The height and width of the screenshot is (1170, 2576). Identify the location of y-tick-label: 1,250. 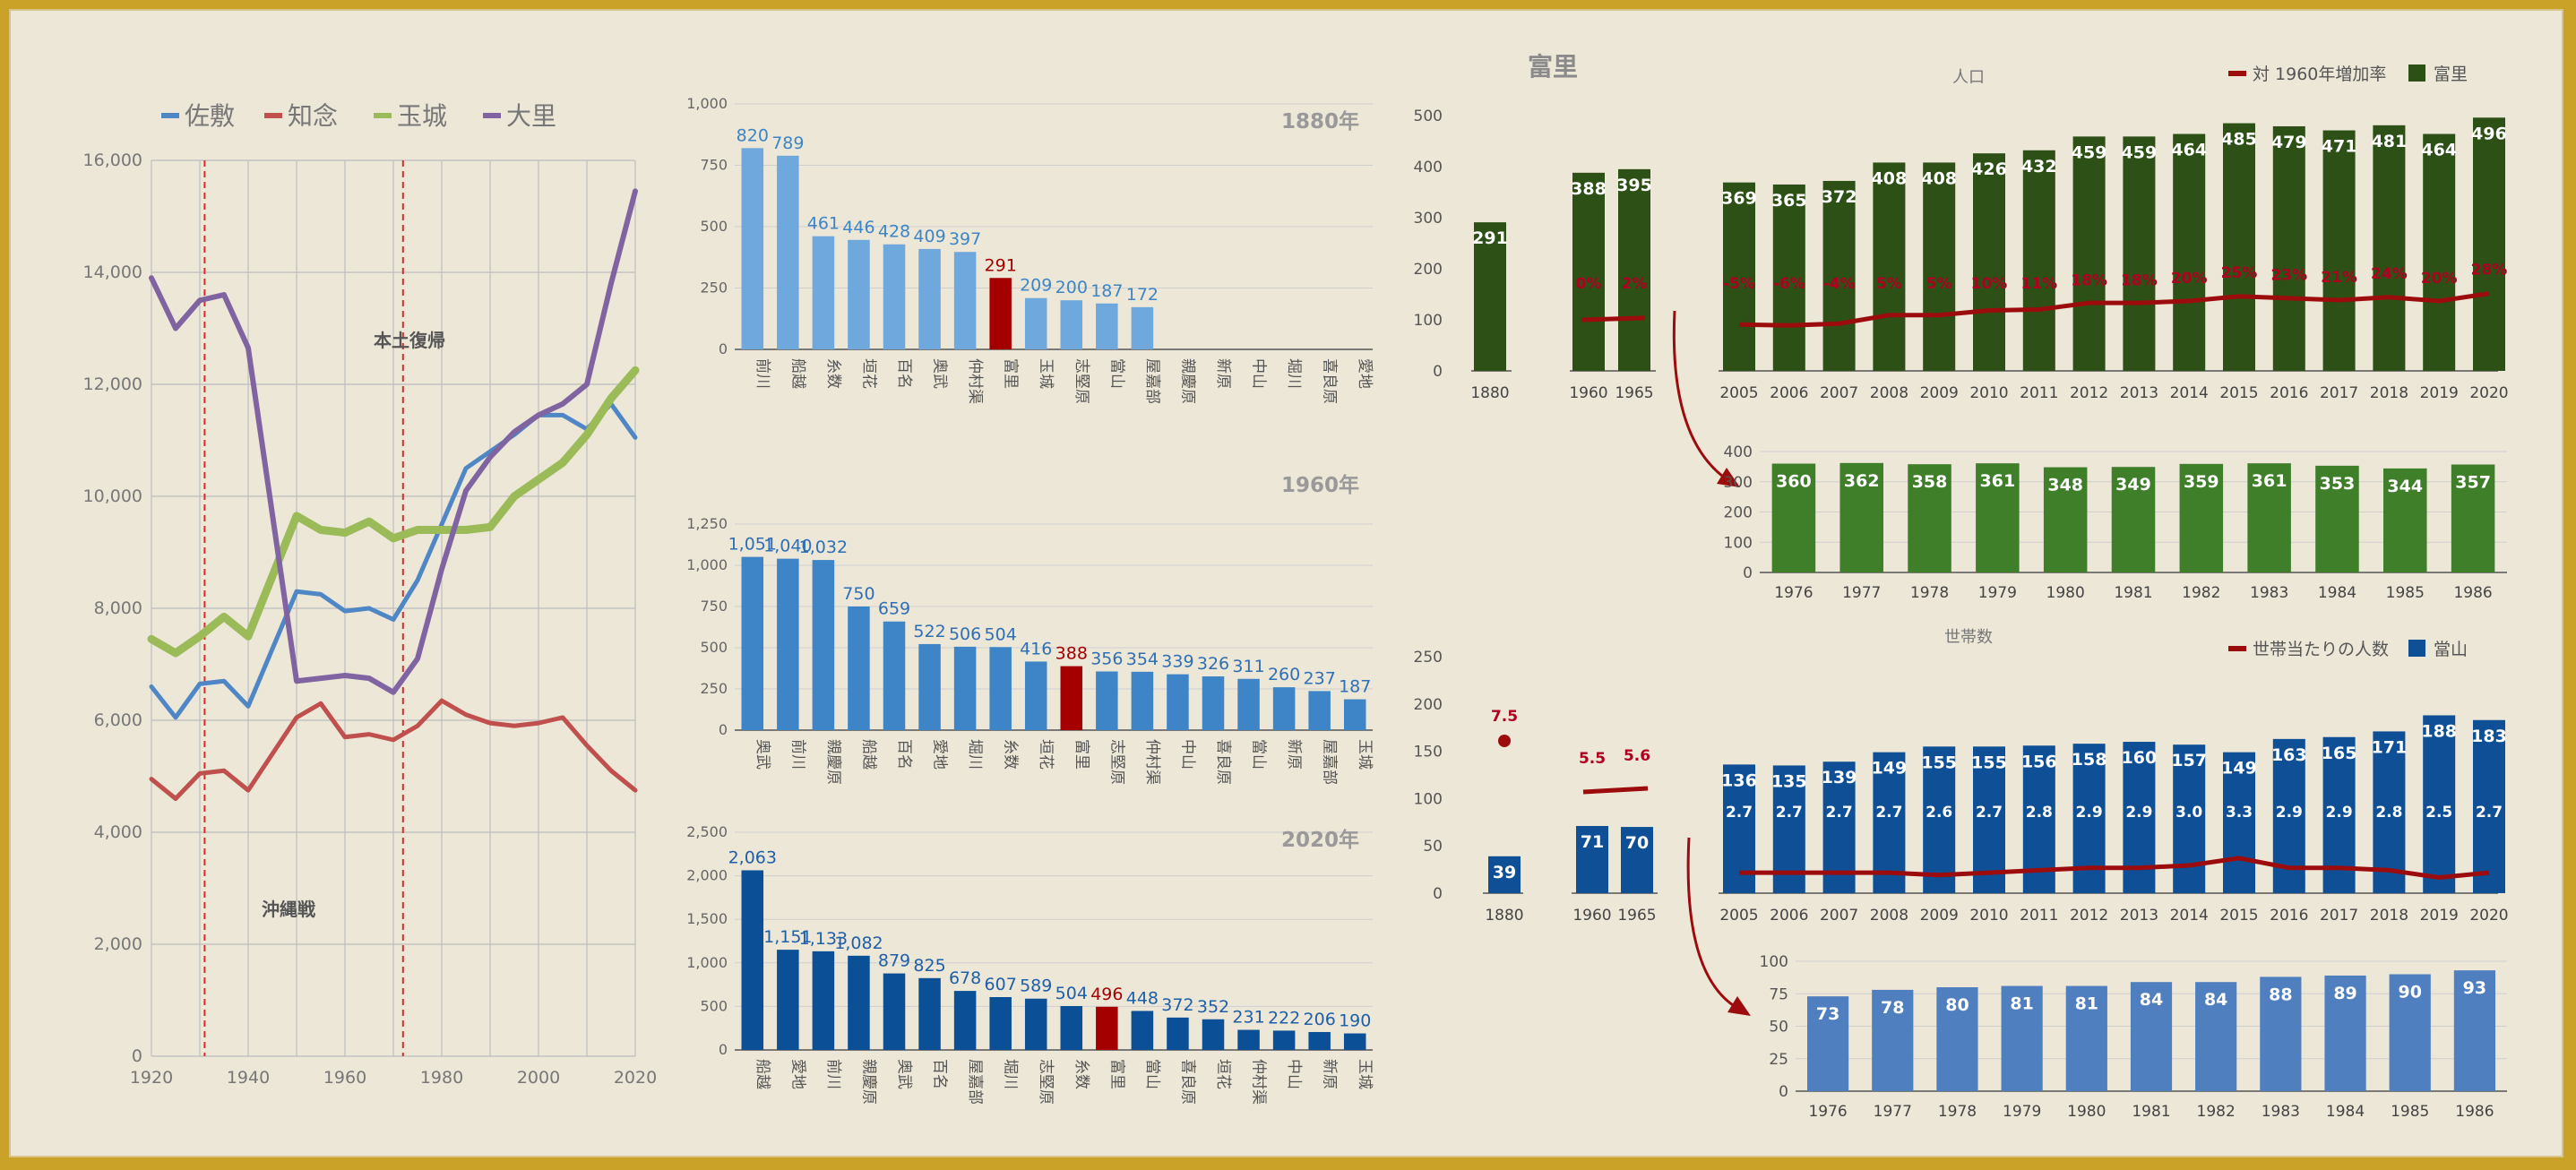
(707, 523).